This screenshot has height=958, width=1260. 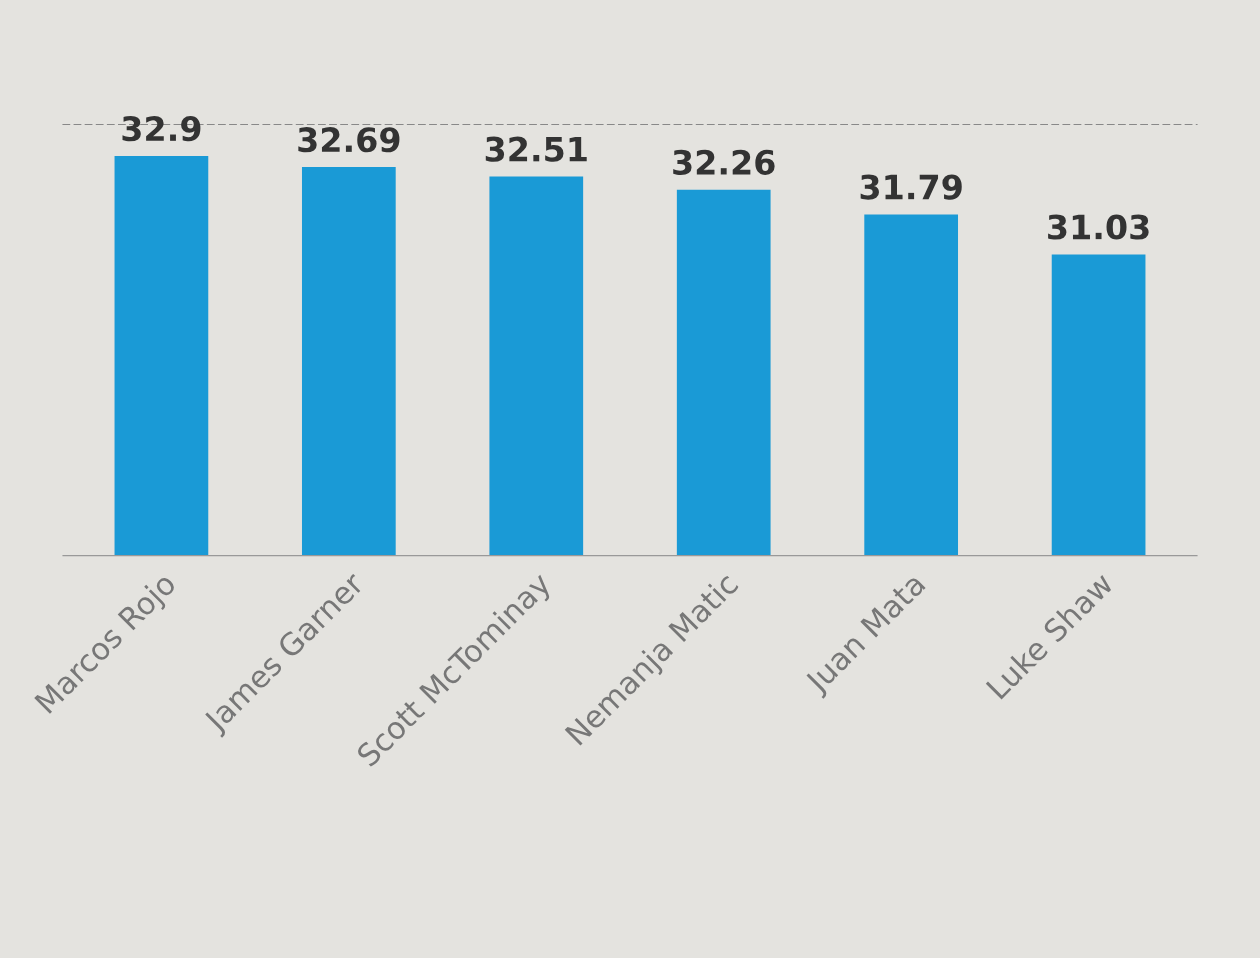 I want to click on data-label: 32.69, so click(x=349, y=140).